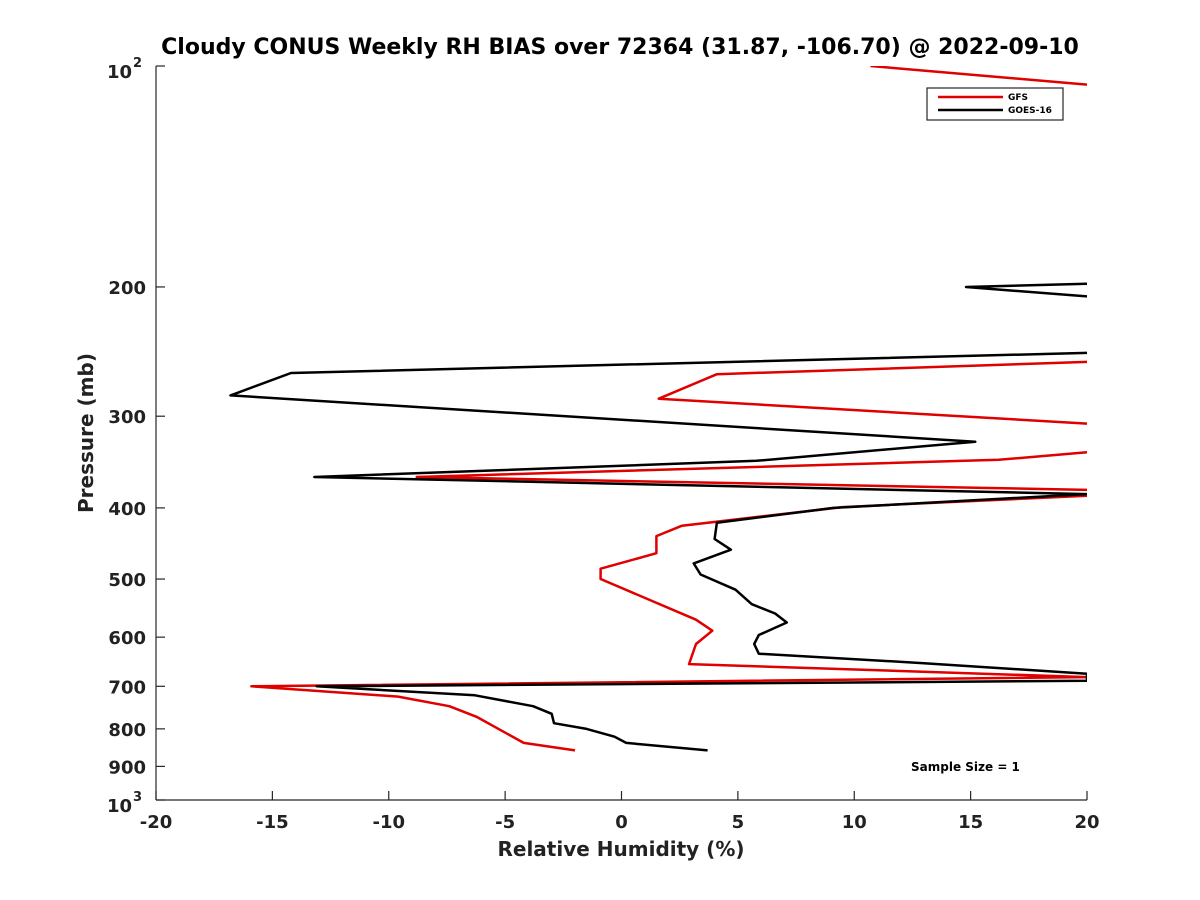 This screenshot has height=900, width=1200. Describe the element at coordinates (86, 433) in the screenshot. I see `y-axis-label: Pressure (mb)` at that location.